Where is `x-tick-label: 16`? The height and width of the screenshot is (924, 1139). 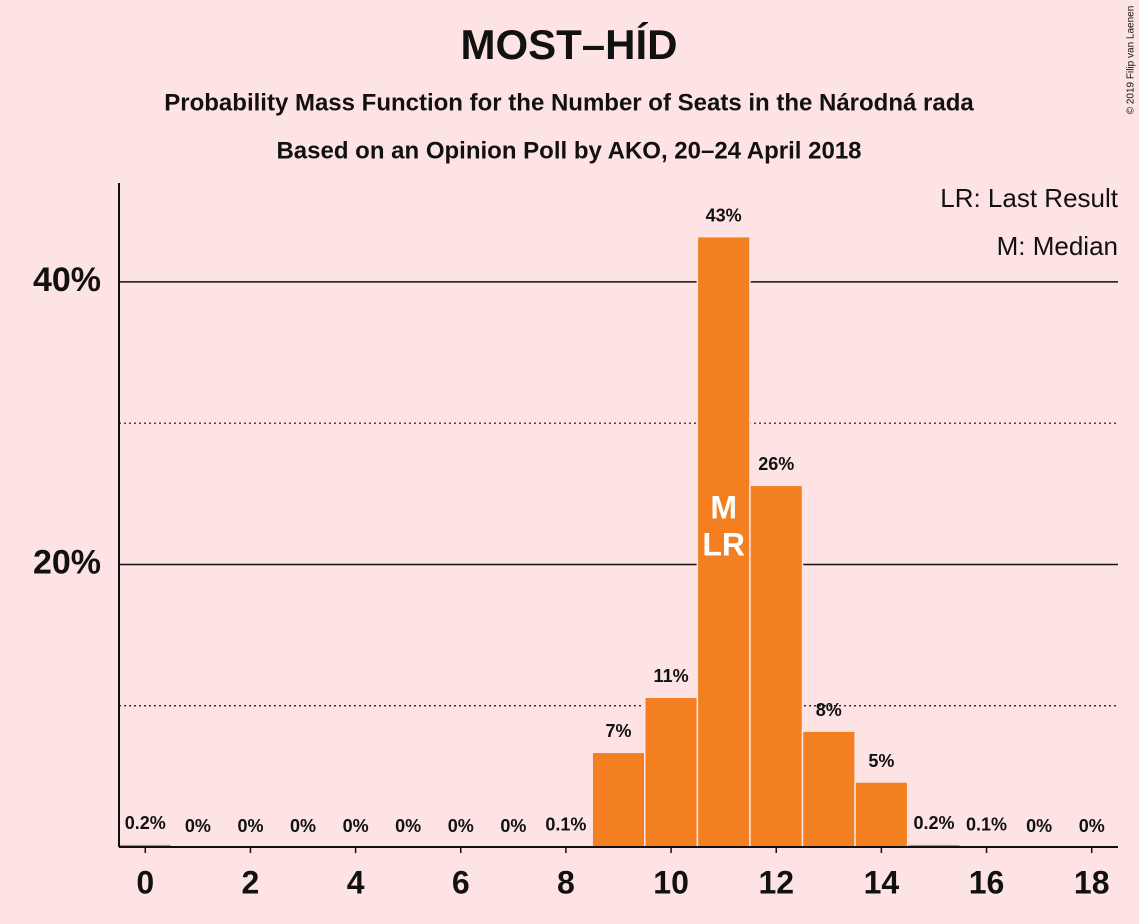 x-tick-label: 16 is located at coordinates (987, 882).